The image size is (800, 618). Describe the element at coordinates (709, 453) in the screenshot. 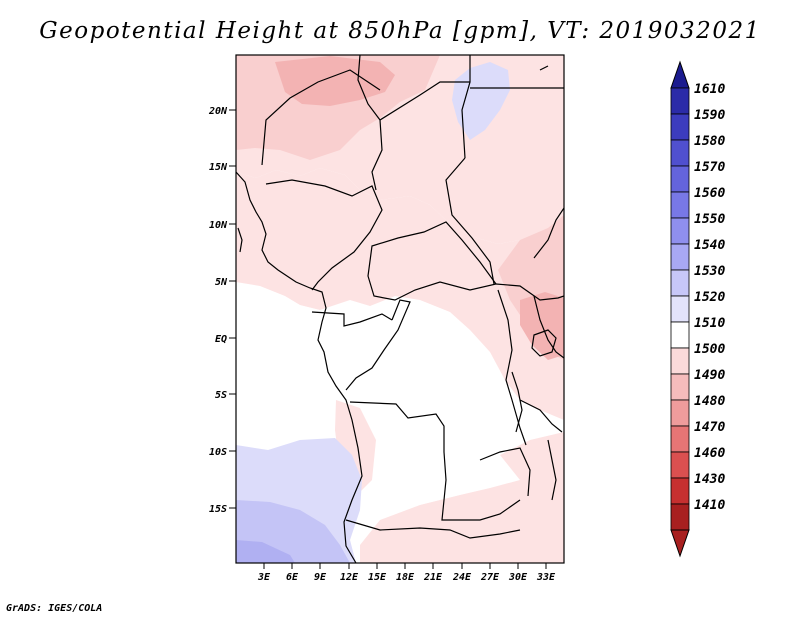

I see `colorbar-label: 1460` at that location.